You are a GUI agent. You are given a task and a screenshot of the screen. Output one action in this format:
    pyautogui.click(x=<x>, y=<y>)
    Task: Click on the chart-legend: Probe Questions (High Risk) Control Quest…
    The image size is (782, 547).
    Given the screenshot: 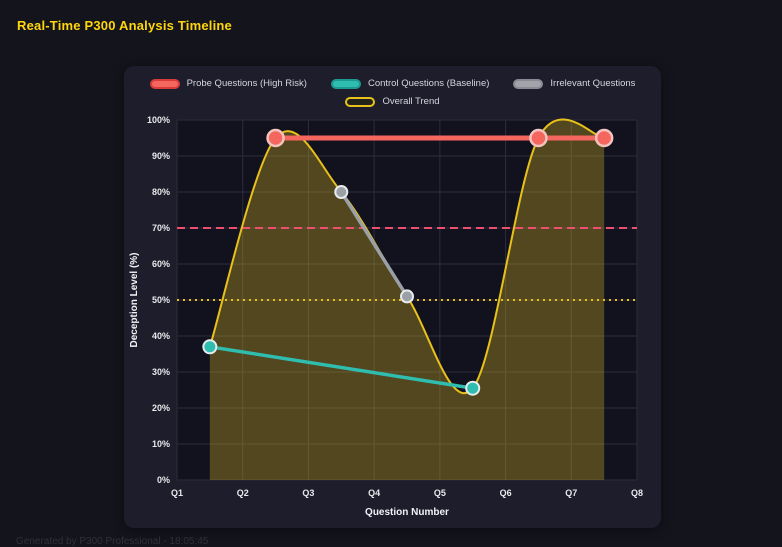 What is the action you would take?
    pyautogui.click(x=392, y=95)
    